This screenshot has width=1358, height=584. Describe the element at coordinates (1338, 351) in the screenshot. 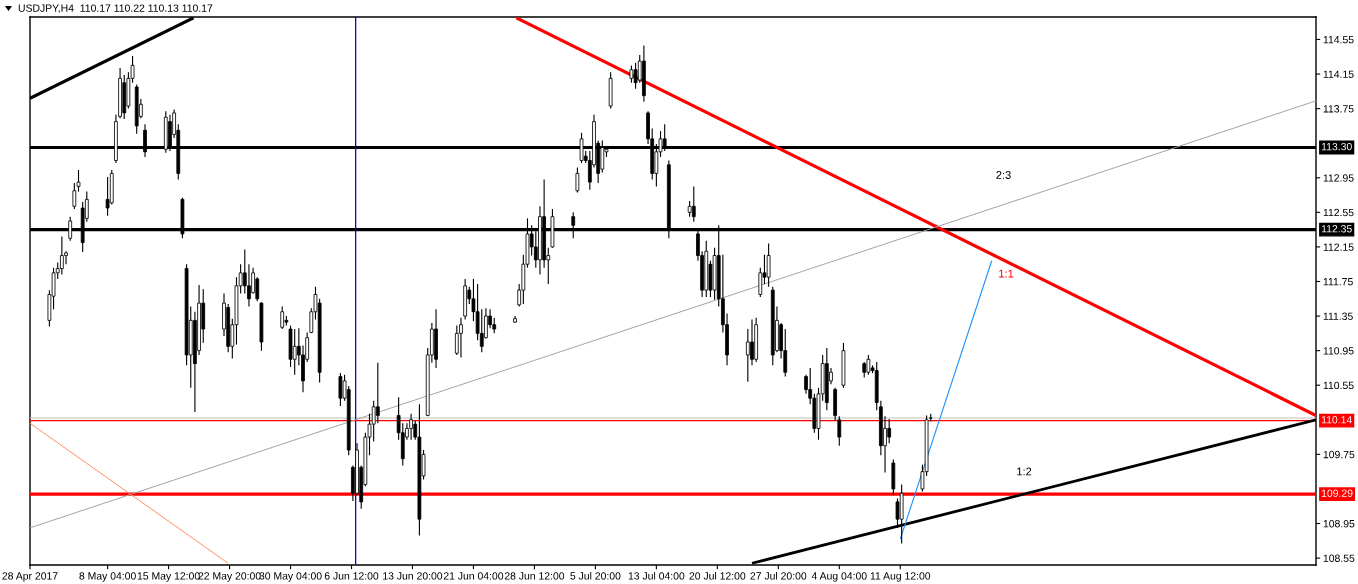

I see `y-tick-label: 110.95` at that location.